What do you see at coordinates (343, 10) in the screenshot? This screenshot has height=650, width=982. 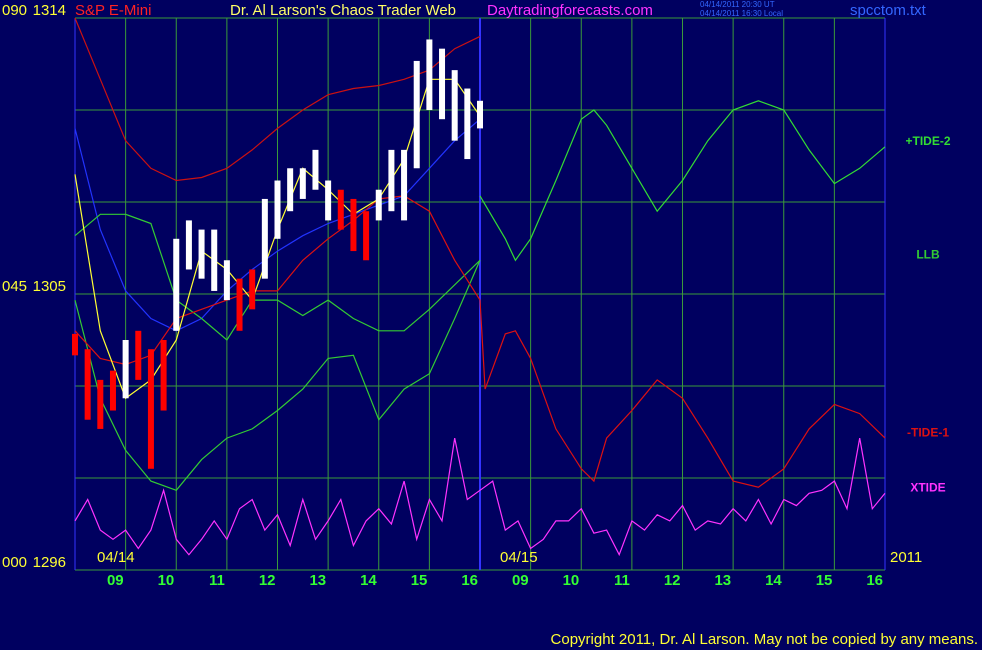 I see `chart-title: Dr. Al Larson's Chaos Trader Web` at bounding box center [343, 10].